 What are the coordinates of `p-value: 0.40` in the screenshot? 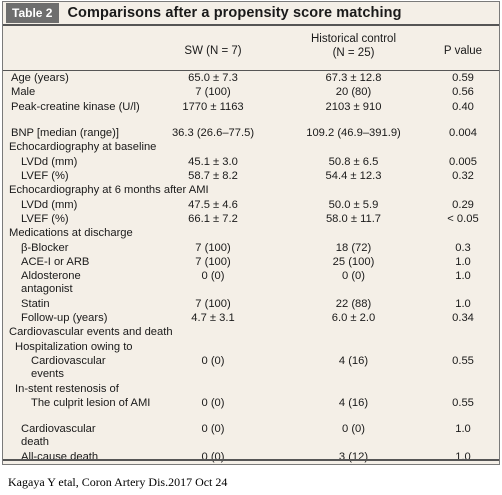 It's located at (463, 107).